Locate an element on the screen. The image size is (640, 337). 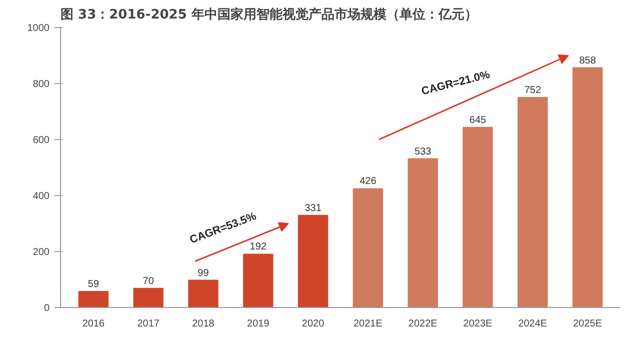
data-label: 426 is located at coordinates (368, 182).